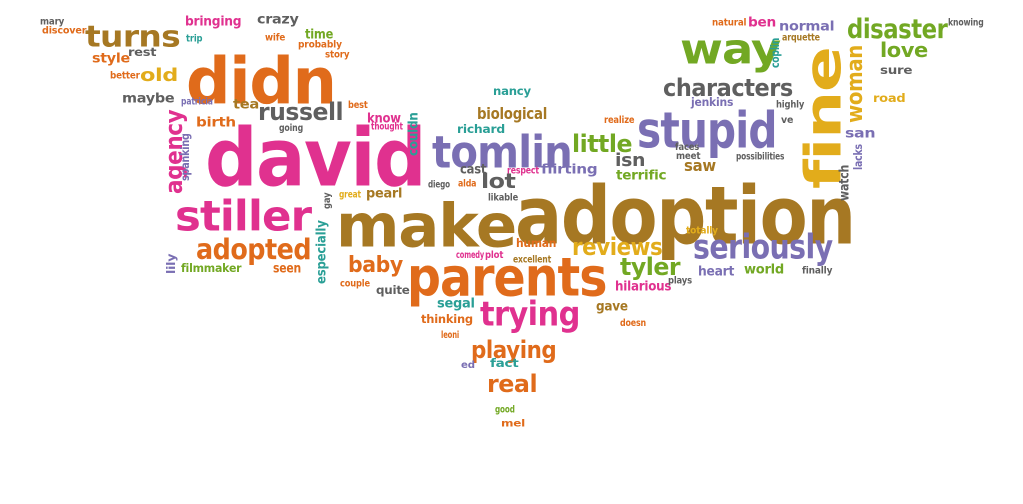 This screenshot has width=1023, height=504. What do you see at coordinates (275, 37) in the screenshot?
I see `cloud-word: wife` at bounding box center [275, 37].